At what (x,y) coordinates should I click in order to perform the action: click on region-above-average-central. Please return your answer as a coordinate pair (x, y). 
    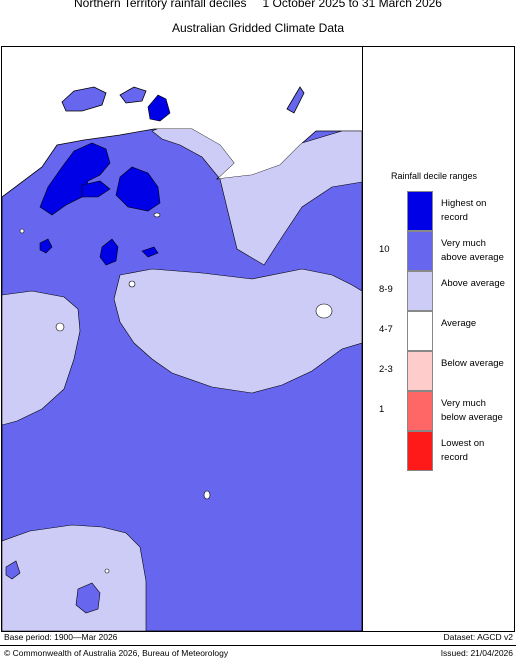
    Looking at the image, I should click on (237, 331).